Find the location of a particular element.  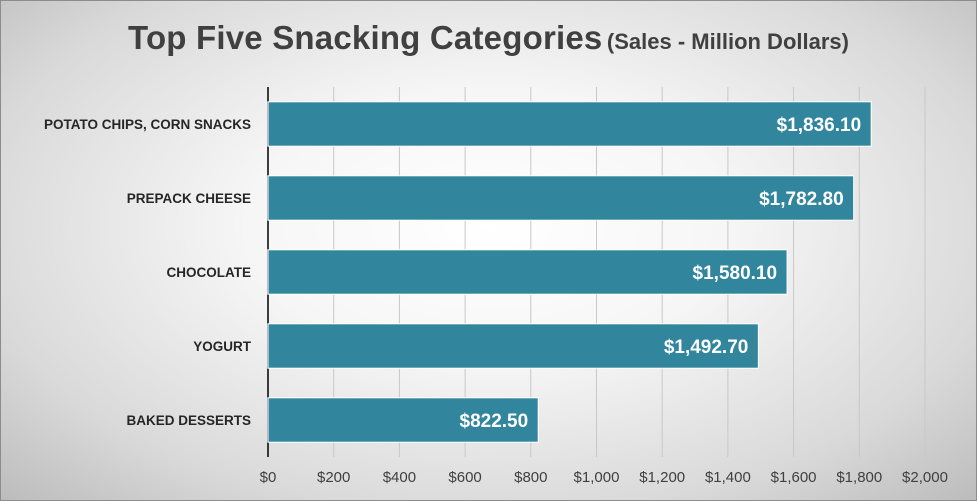

chart-subtitle: (Sales - Million Dollars) is located at coordinates (727, 41).